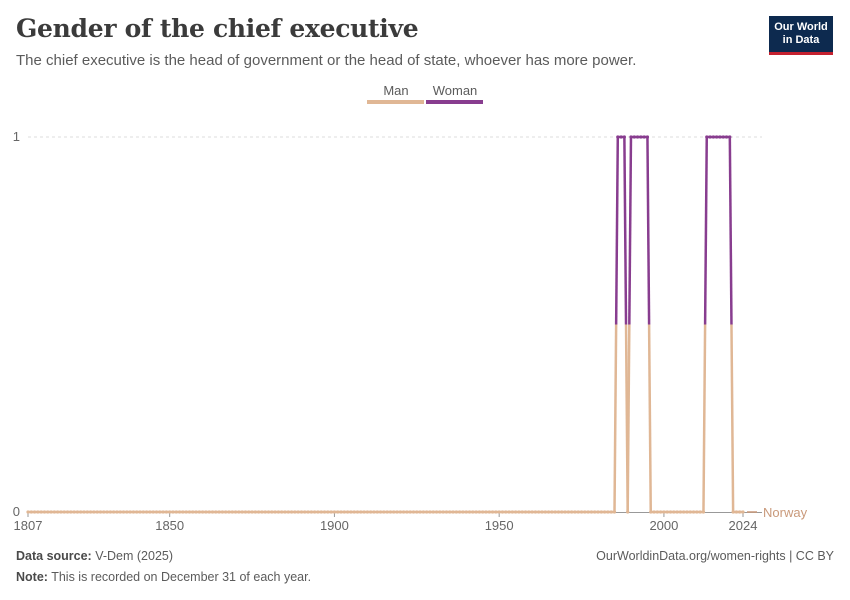 This screenshot has height=600, width=850. I want to click on legend-swatch-woman, so click(454, 102).